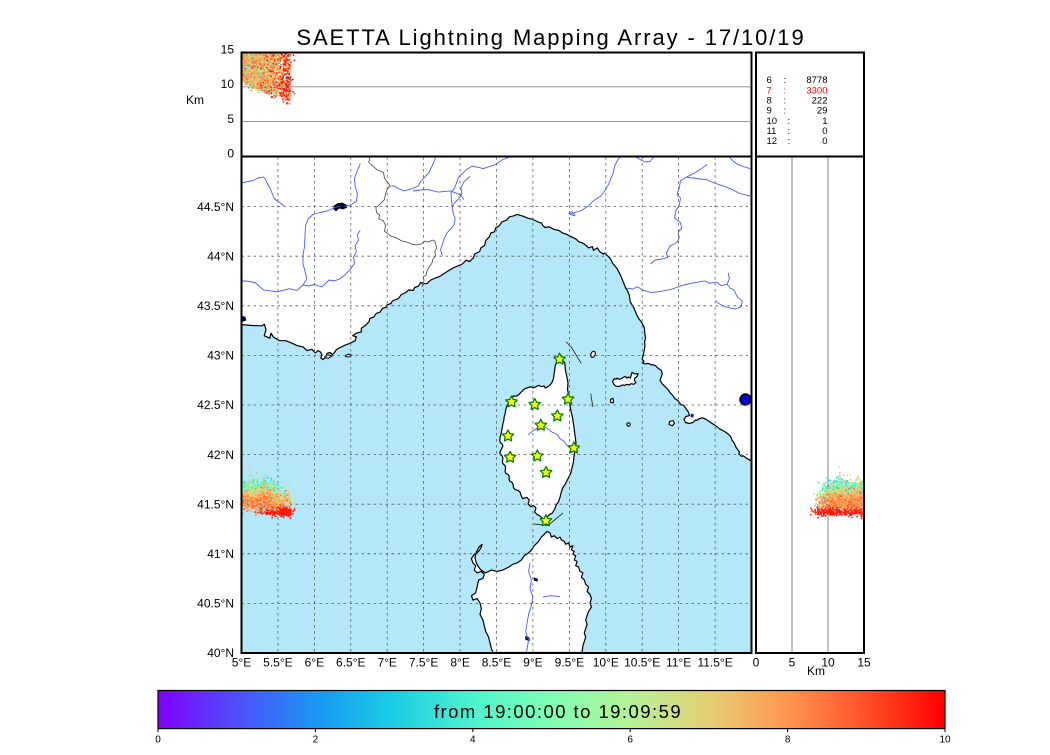 The height and width of the screenshot is (755, 1050). What do you see at coordinates (215, 405) in the screenshot?
I see `svg-text: 42.5°N` at bounding box center [215, 405].